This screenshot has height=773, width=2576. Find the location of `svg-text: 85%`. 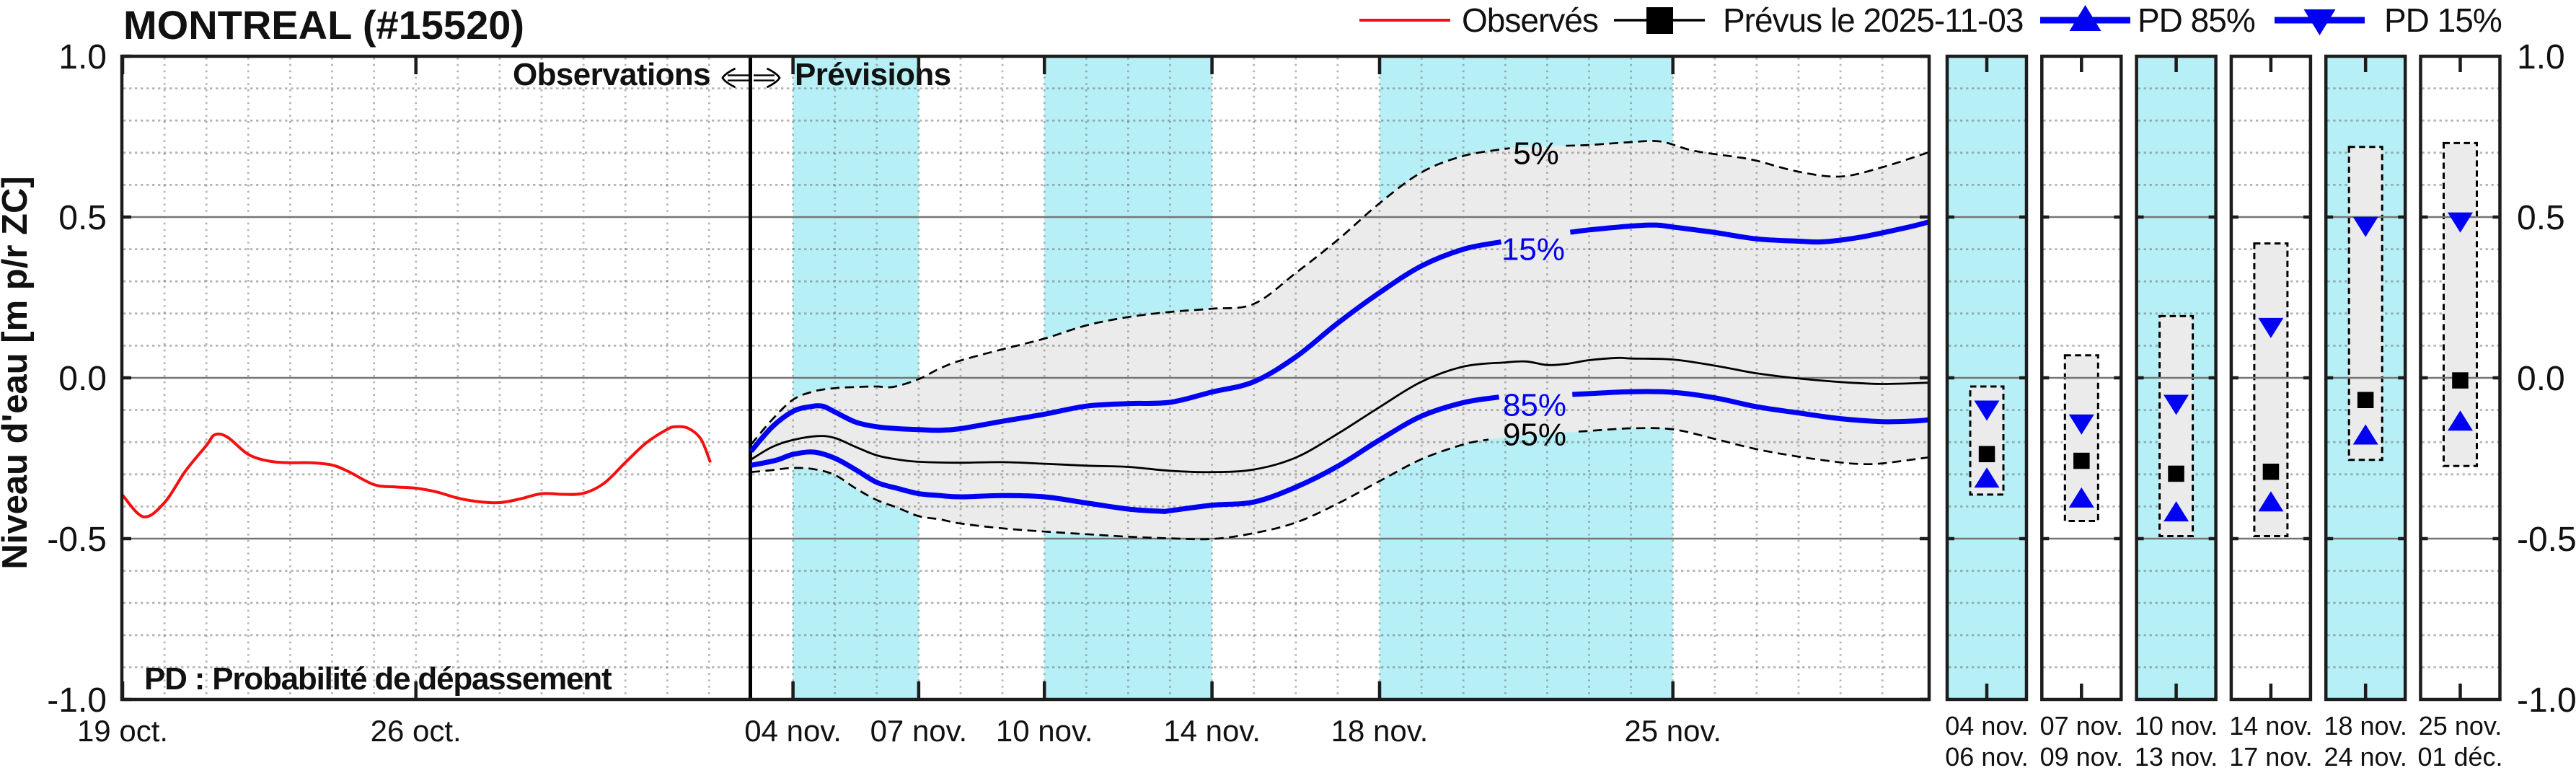

svg-text: 85% is located at coordinates (1534, 405).